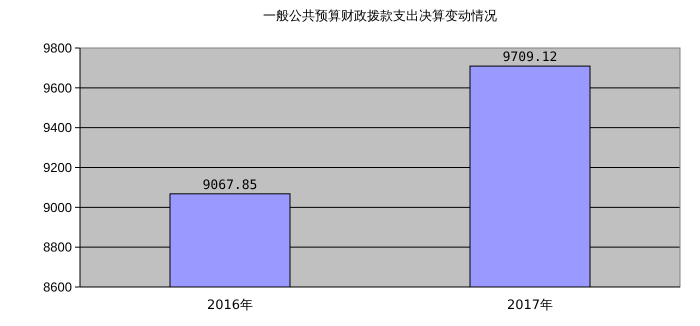 This screenshot has height=326, width=700. Describe the element at coordinates (57, 287) in the screenshot. I see `y-tick-label: 8600` at that location.